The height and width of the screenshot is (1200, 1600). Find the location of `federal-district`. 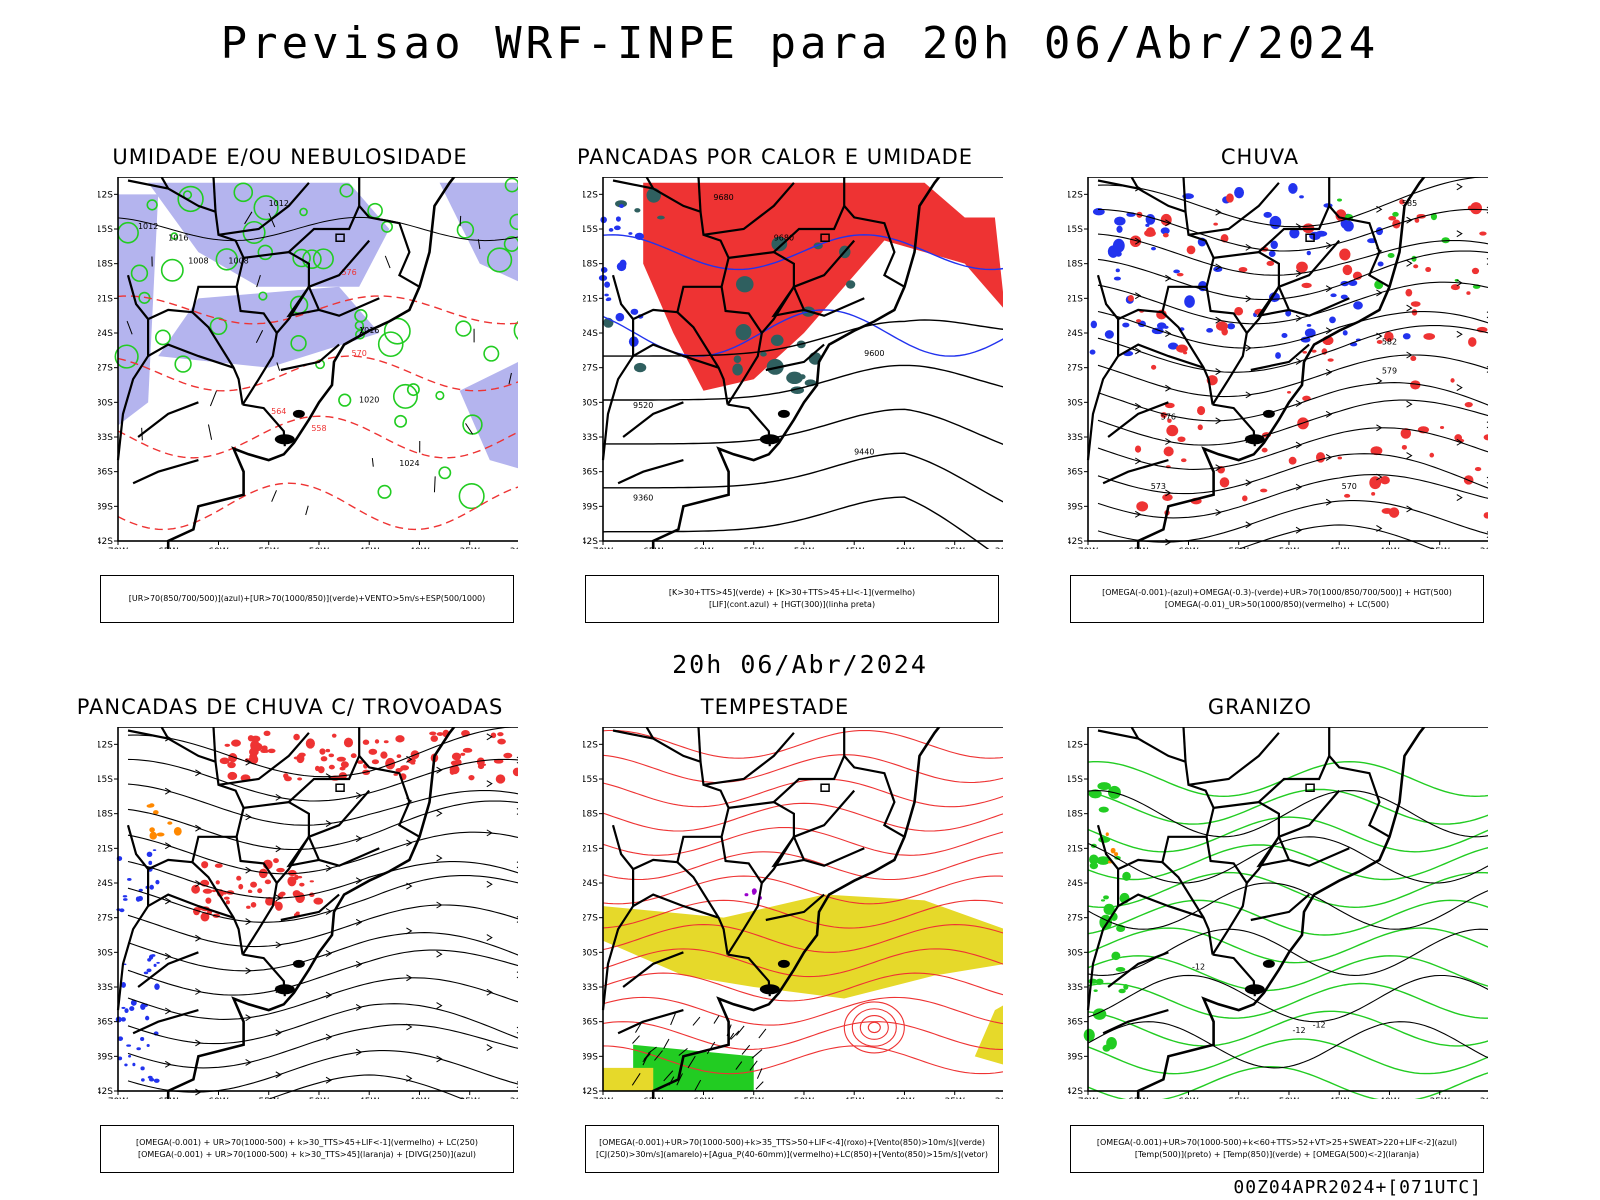

federal-district is located at coordinates (1310, 237).